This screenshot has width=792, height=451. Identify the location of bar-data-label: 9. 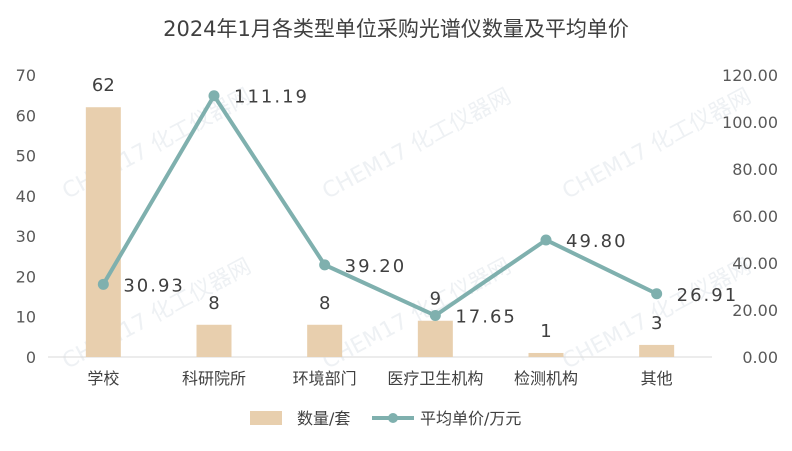
(435, 299).